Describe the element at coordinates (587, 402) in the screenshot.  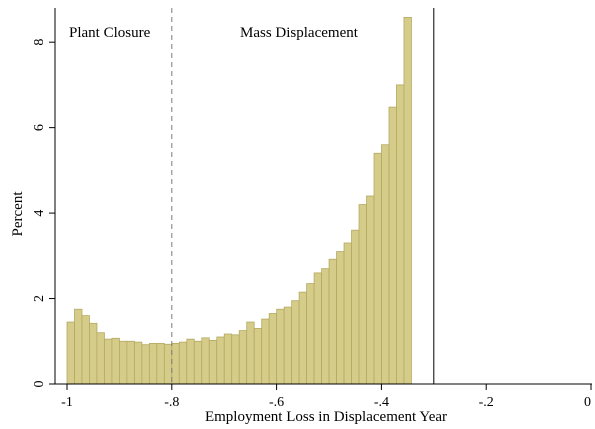
I see `x-tick-label: 0` at that location.